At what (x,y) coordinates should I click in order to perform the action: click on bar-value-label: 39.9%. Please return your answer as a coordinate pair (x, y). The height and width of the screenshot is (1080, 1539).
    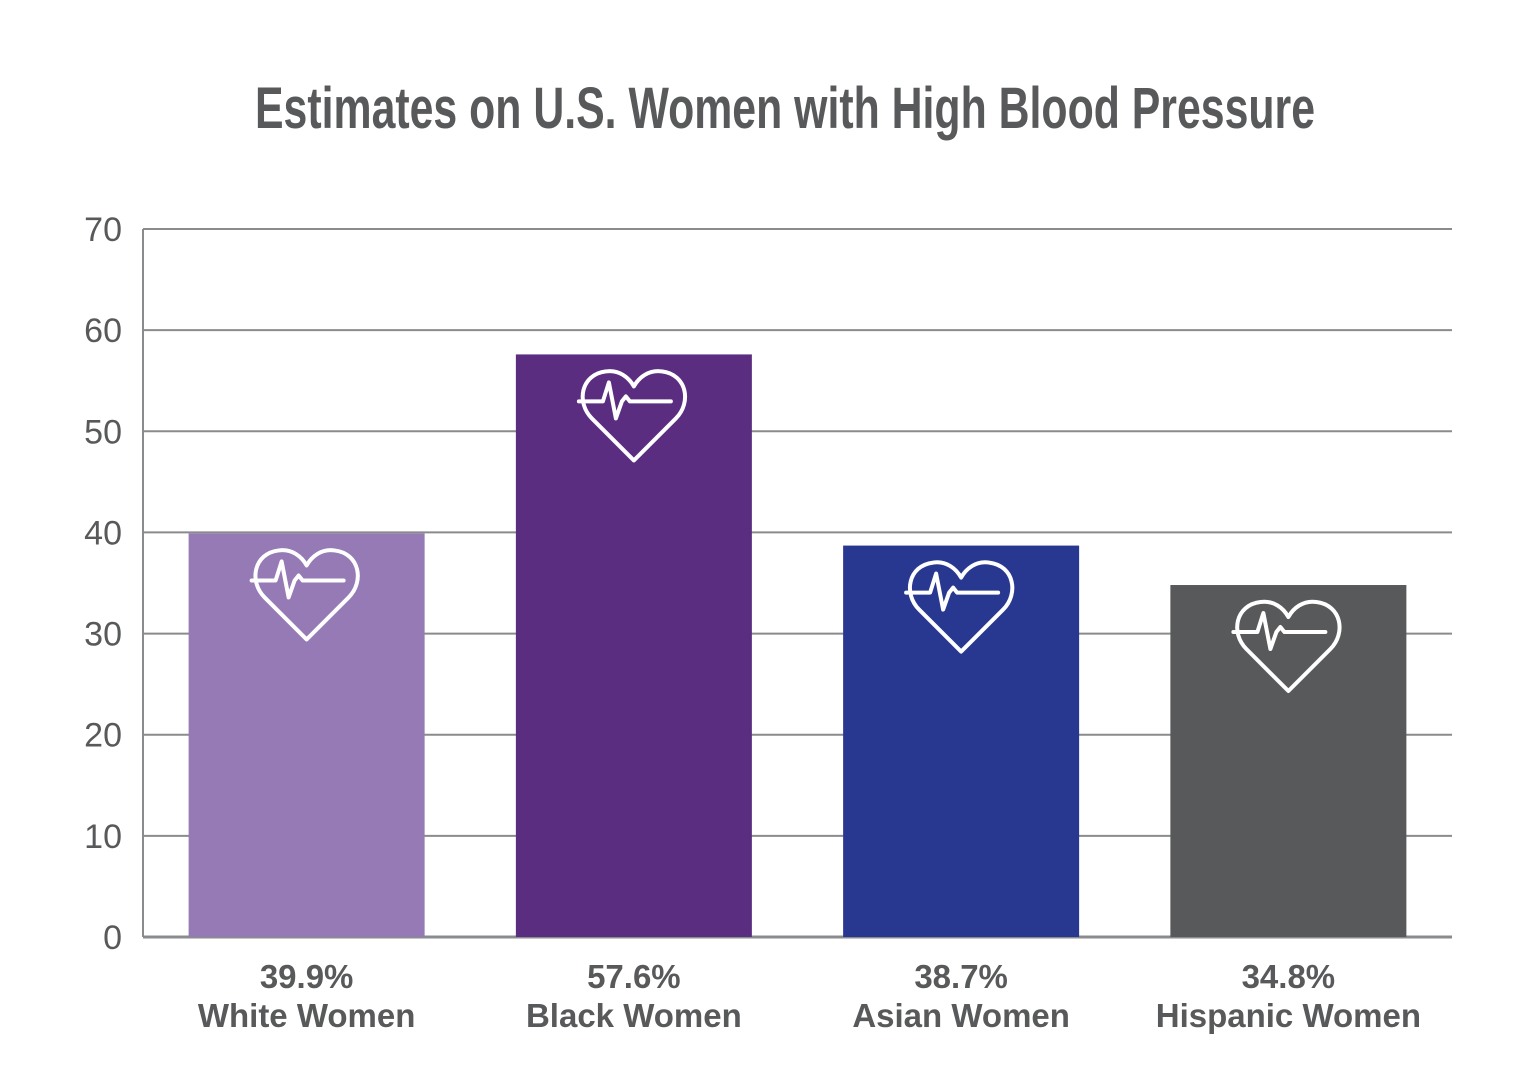
    Looking at the image, I should click on (307, 976).